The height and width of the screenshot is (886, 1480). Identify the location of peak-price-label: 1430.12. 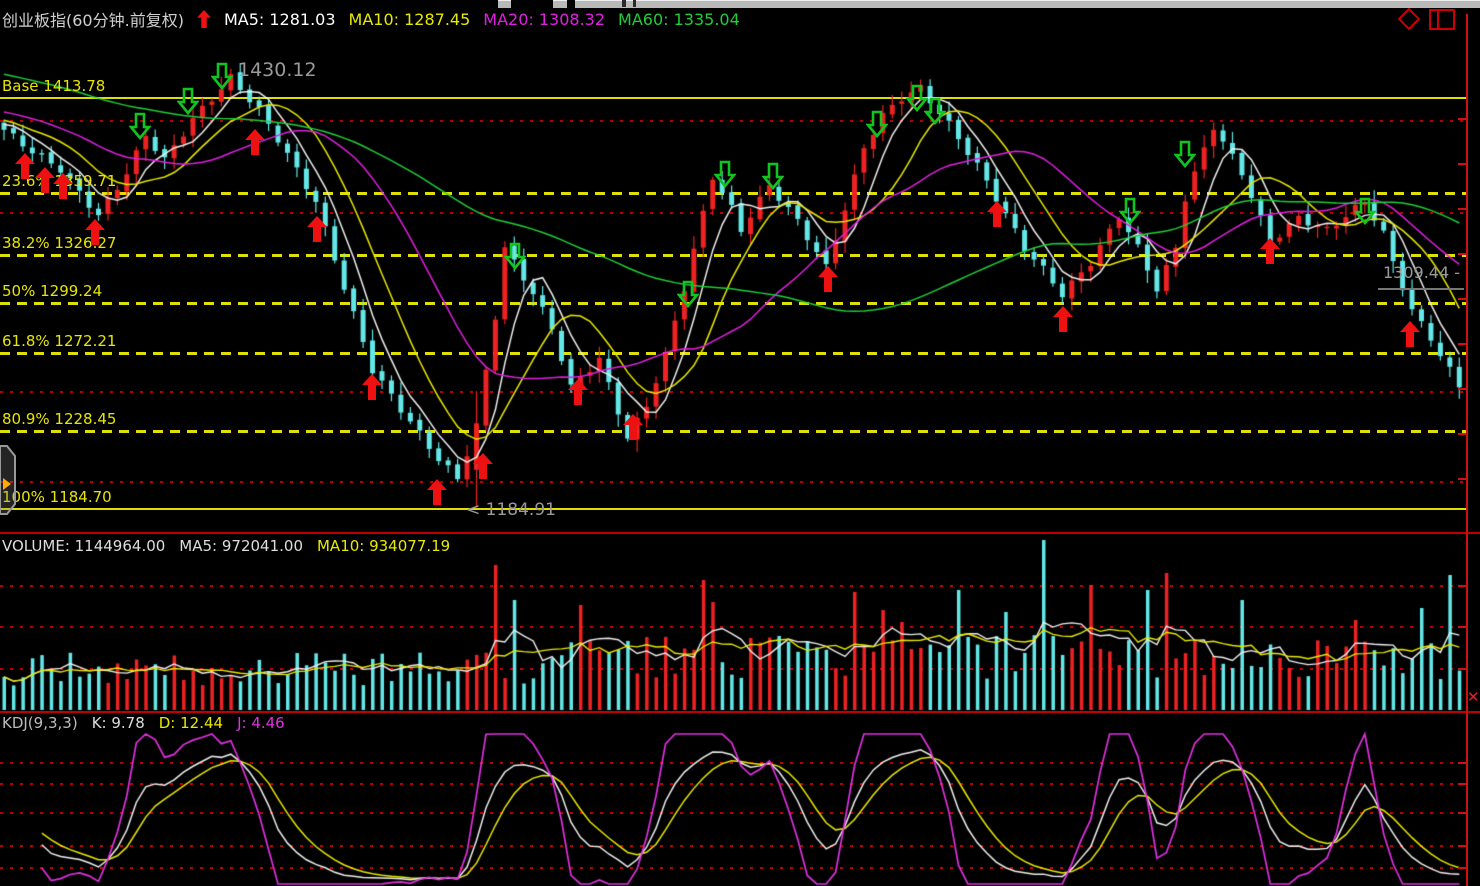
(277, 70).